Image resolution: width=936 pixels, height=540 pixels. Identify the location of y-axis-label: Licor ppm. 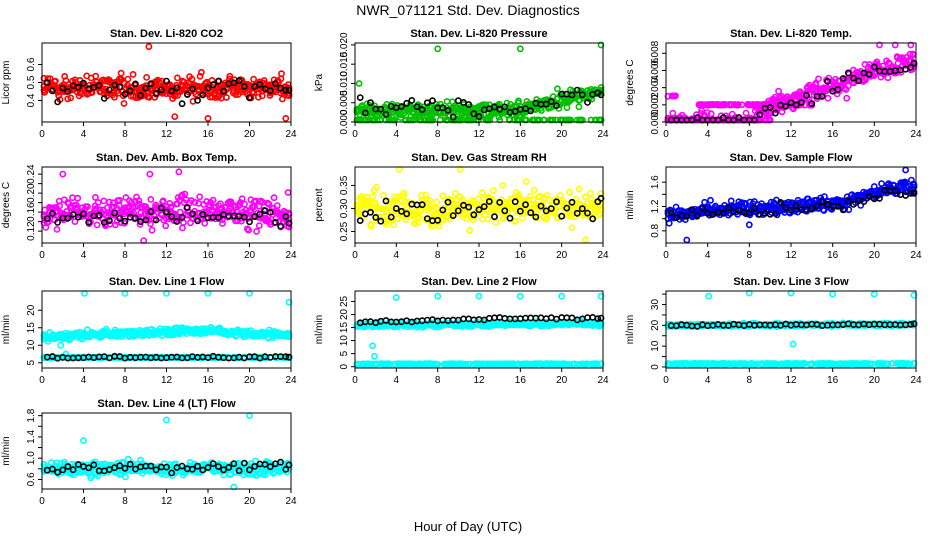
(6, 83).